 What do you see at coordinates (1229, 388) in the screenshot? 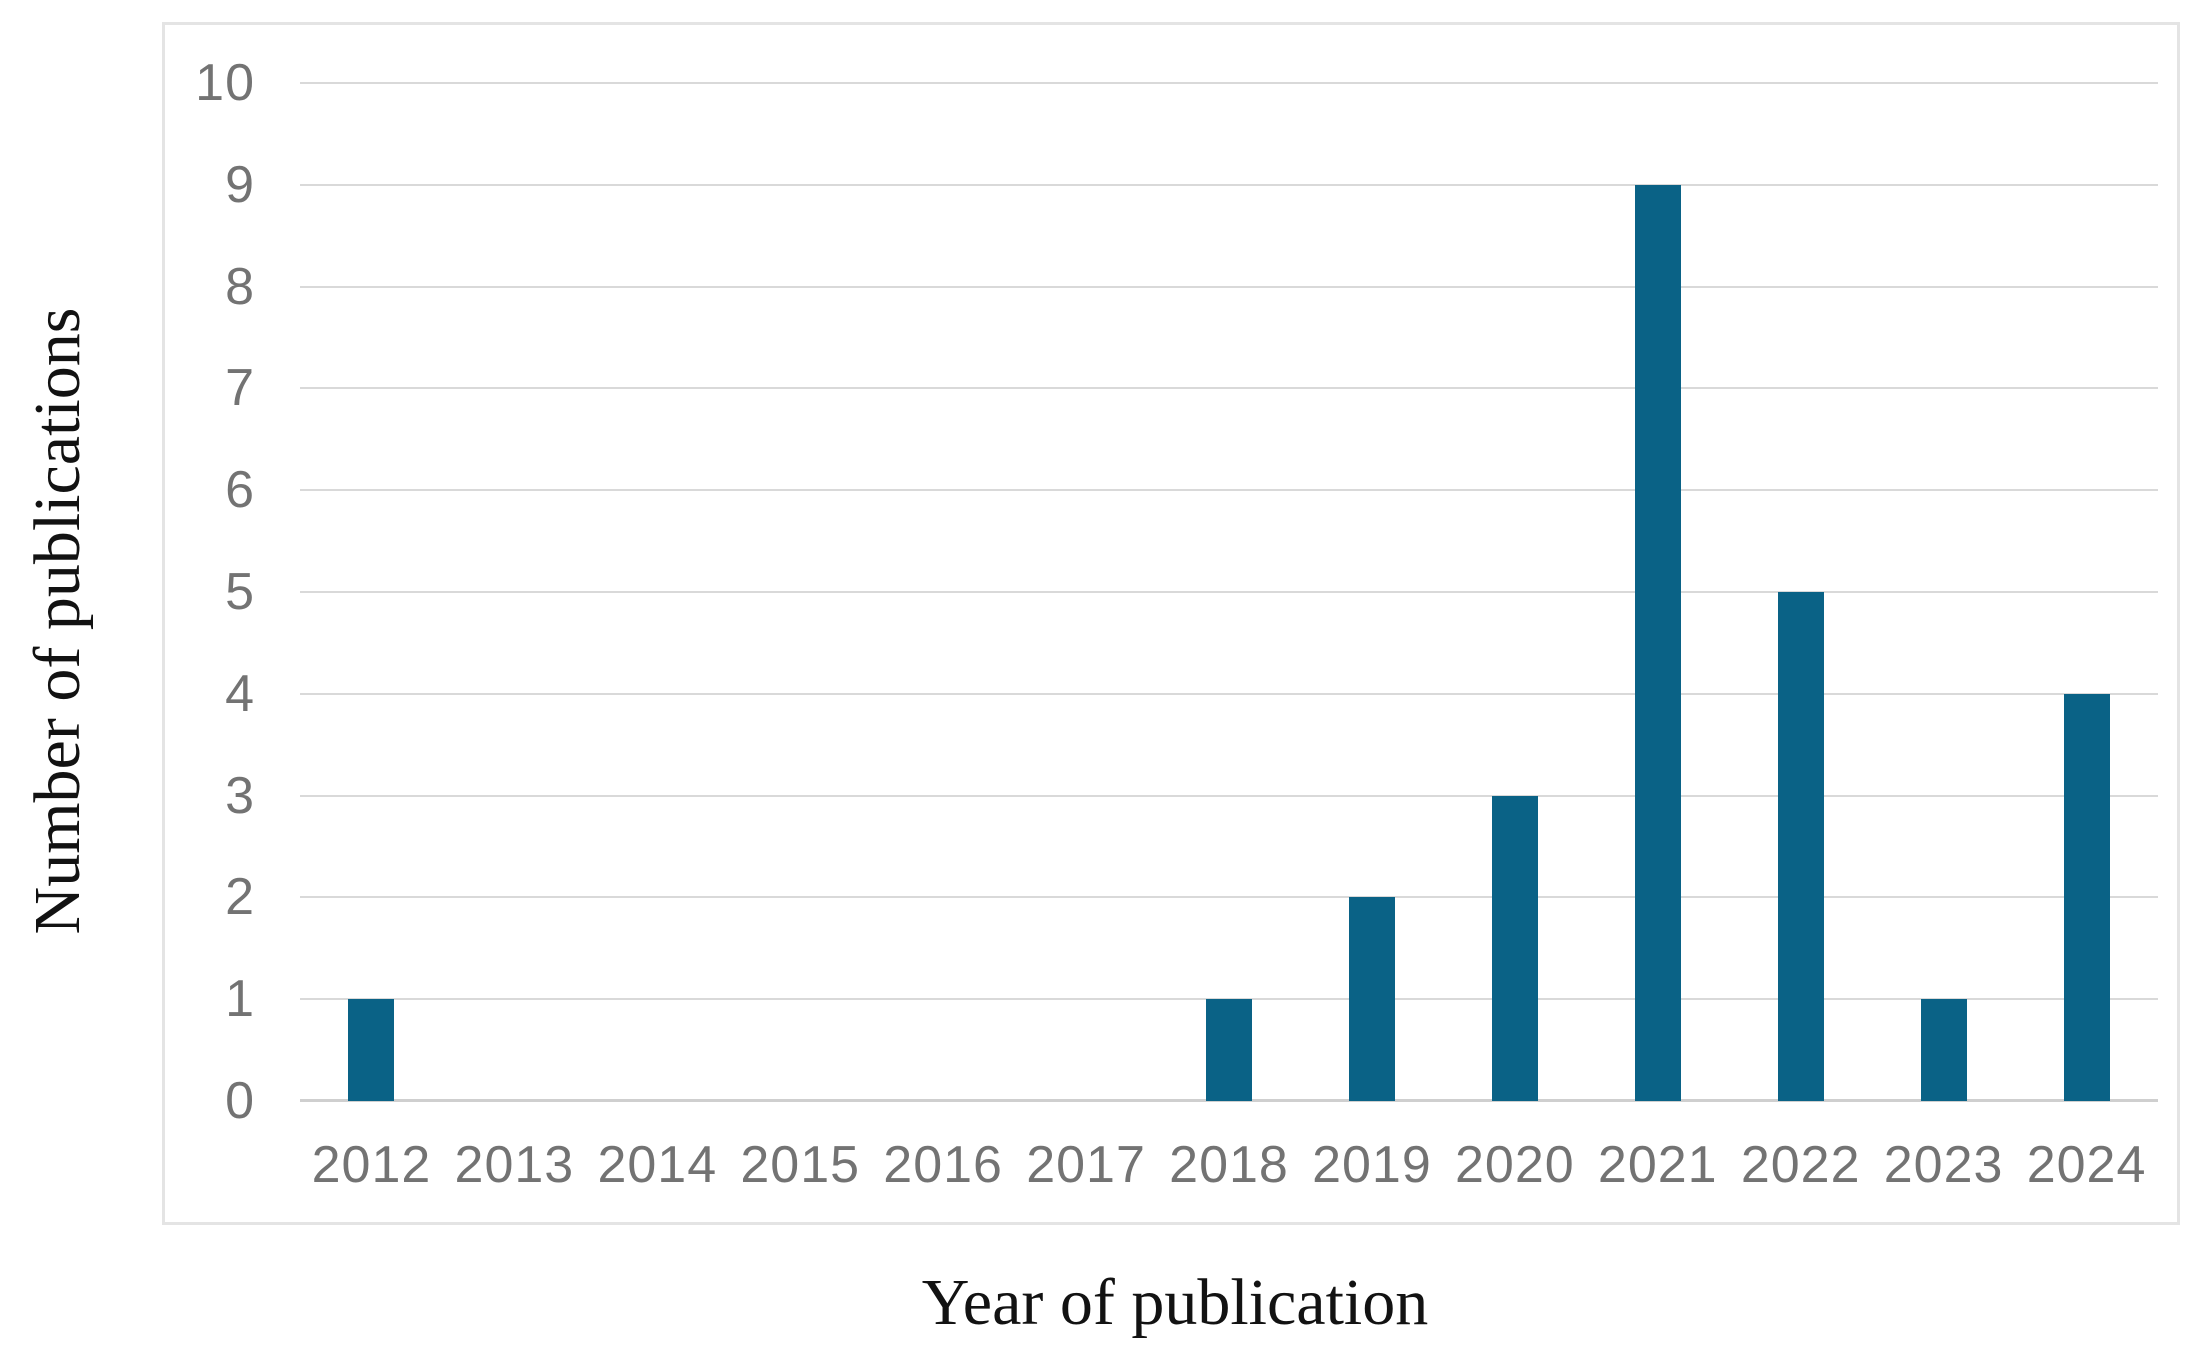
I see `gridline-y7` at bounding box center [1229, 388].